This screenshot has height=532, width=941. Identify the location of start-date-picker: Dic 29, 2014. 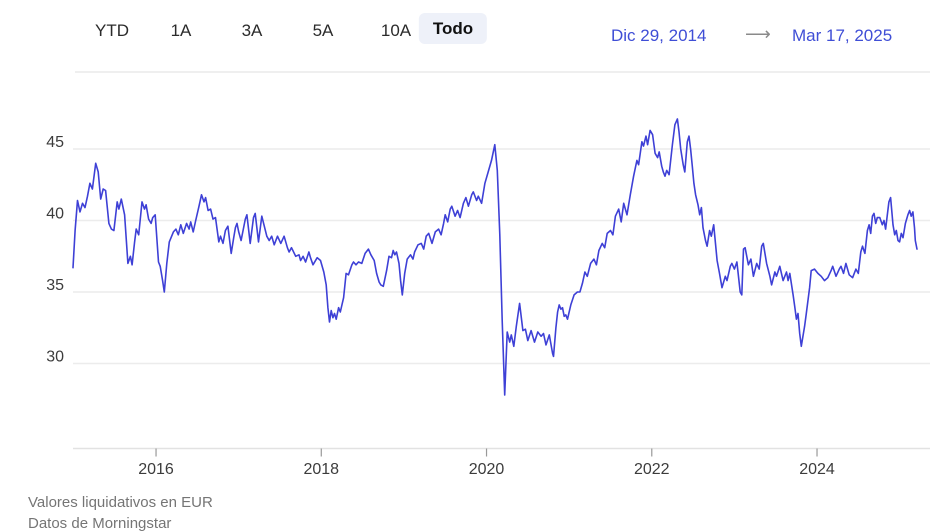
(659, 35).